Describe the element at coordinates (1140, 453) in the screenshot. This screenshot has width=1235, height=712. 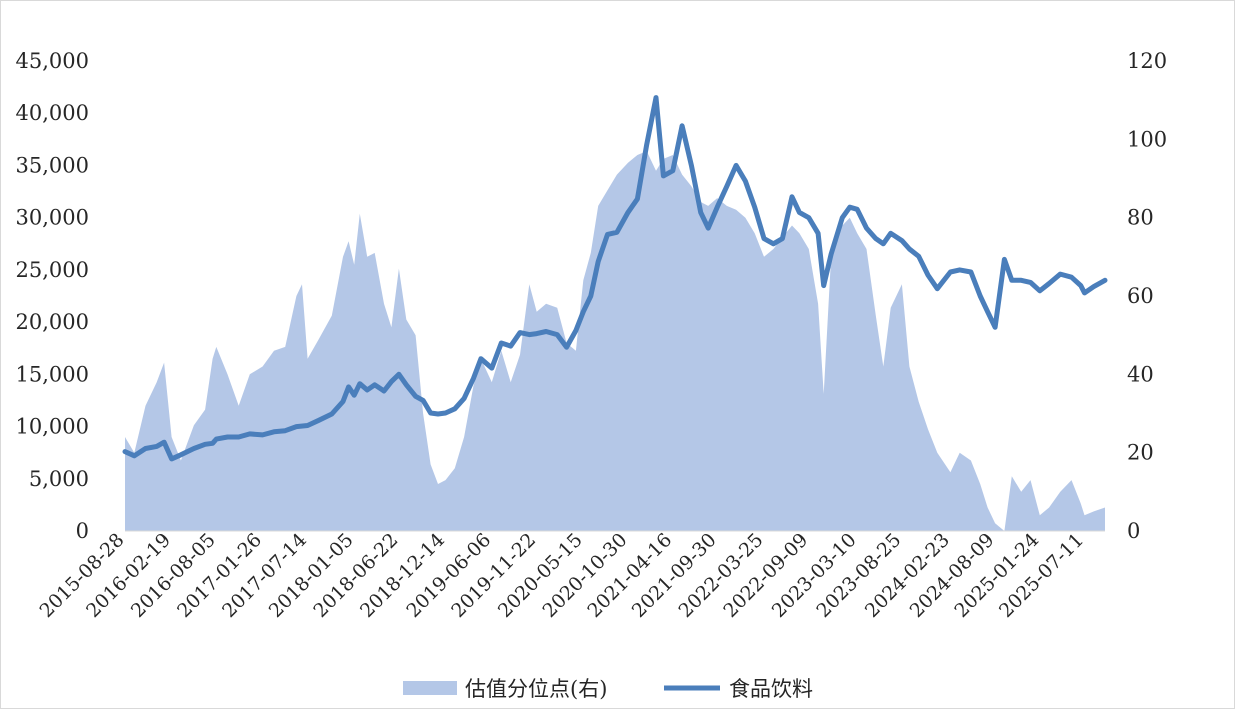
I see `y-right-tick-label: 20` at that location.